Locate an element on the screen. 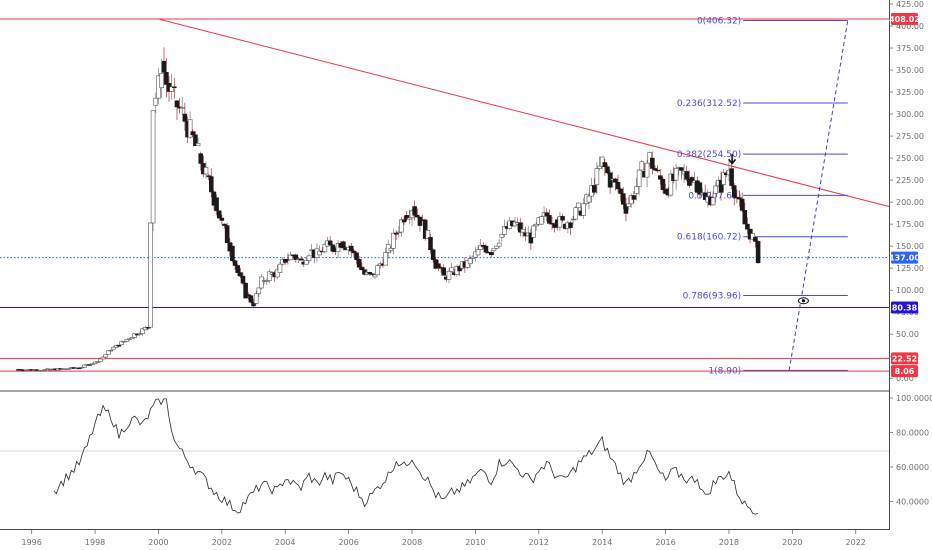  fib-level-label-0: 0(406.32) is located at coordinates (719, 21).